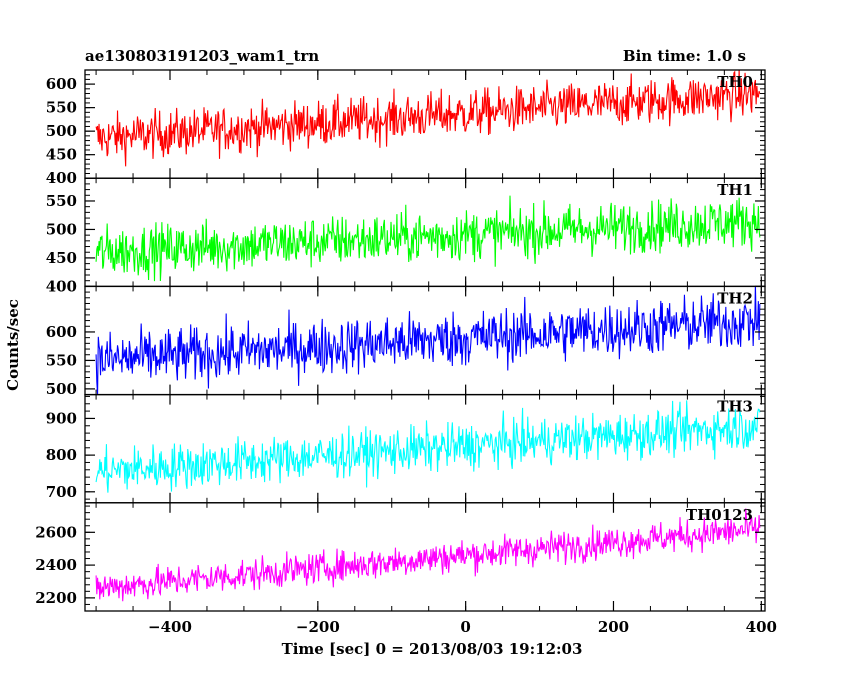  I want to click on x-tick-label: −200, so click(318, 627).